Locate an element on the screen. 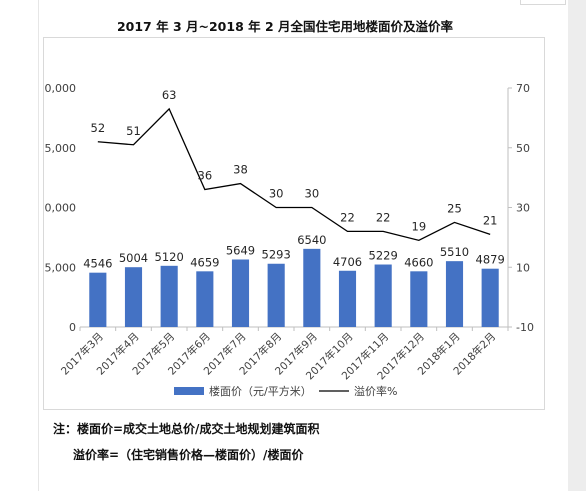 The height and width of the screenshot is (491, 586). line-value-label: 38 is located at coordinates (240, 170).